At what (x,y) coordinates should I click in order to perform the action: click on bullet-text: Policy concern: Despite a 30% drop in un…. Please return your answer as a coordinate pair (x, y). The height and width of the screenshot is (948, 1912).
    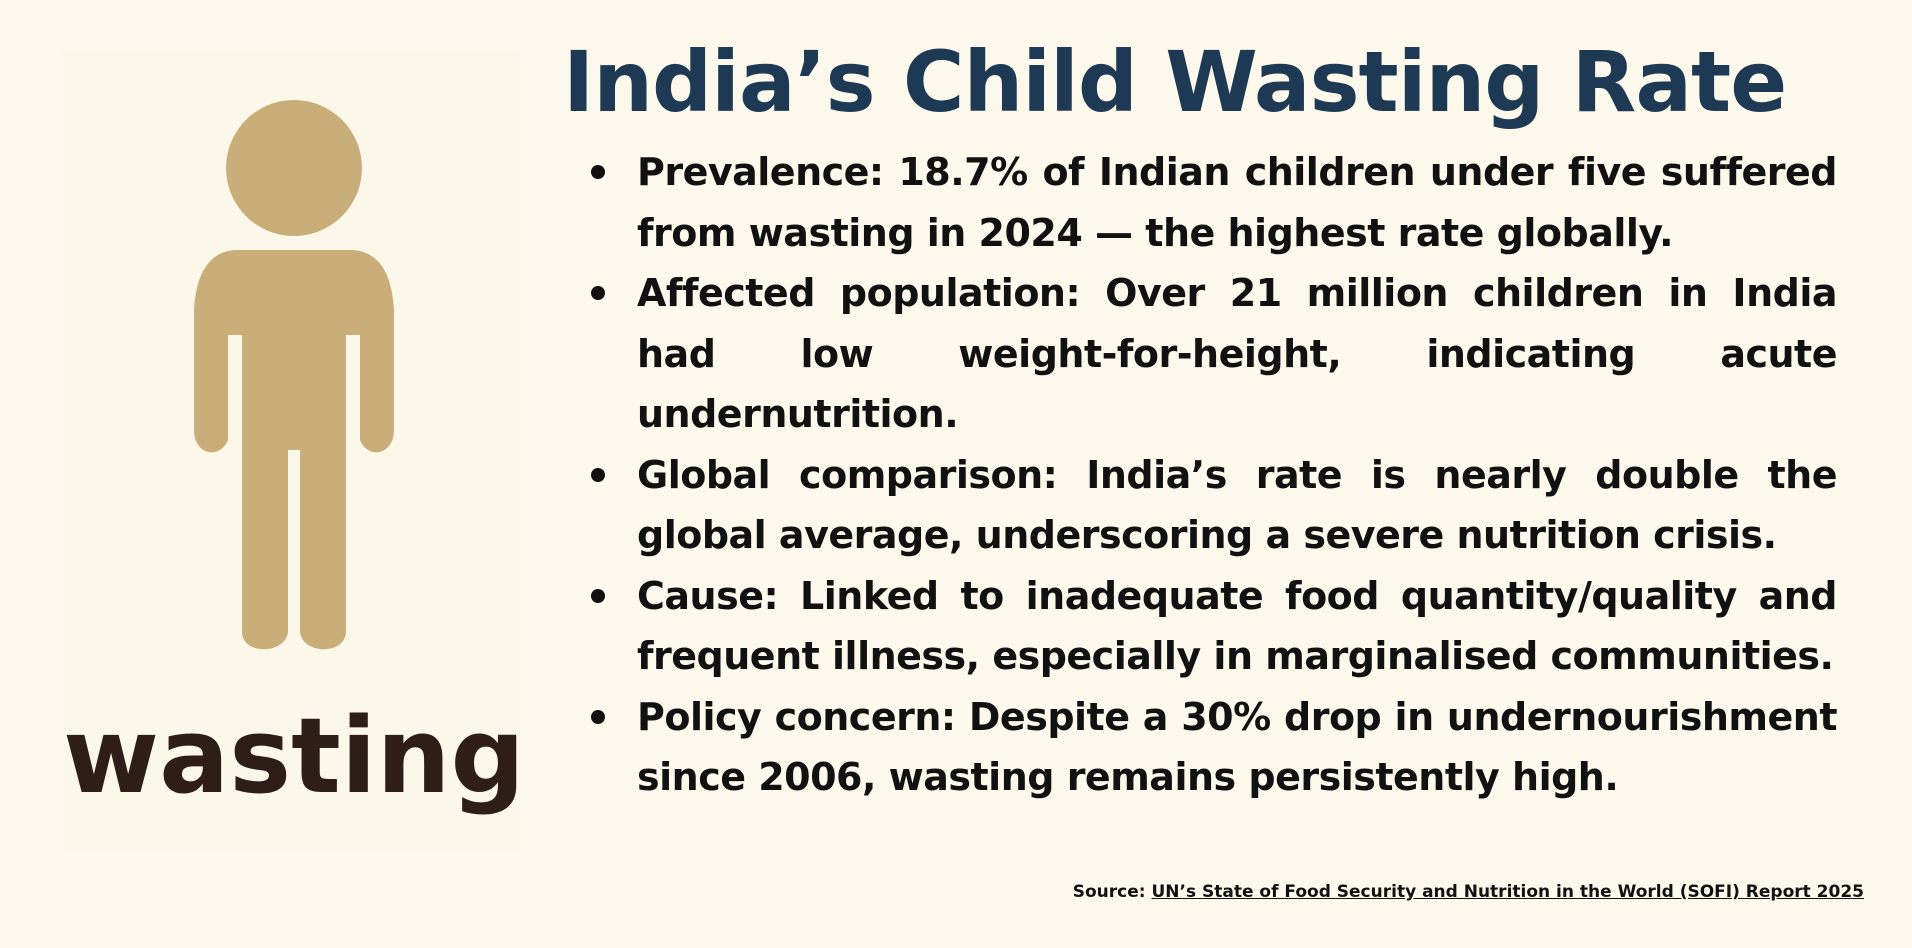
    Looking at the image, I should click on (1237, 747).